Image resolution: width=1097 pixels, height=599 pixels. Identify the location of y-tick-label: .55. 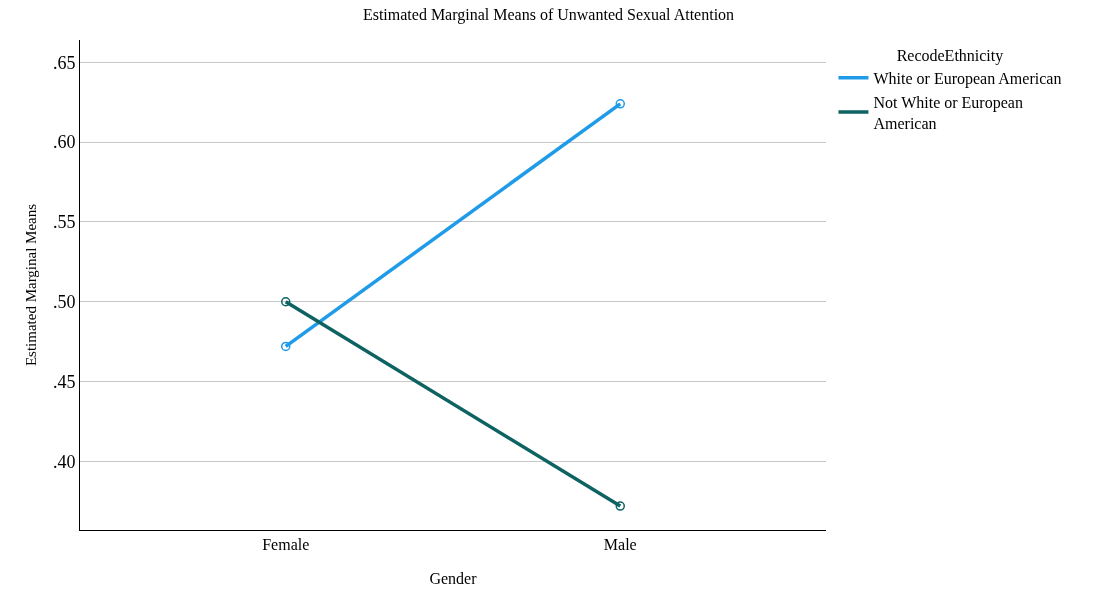
(64, 222).